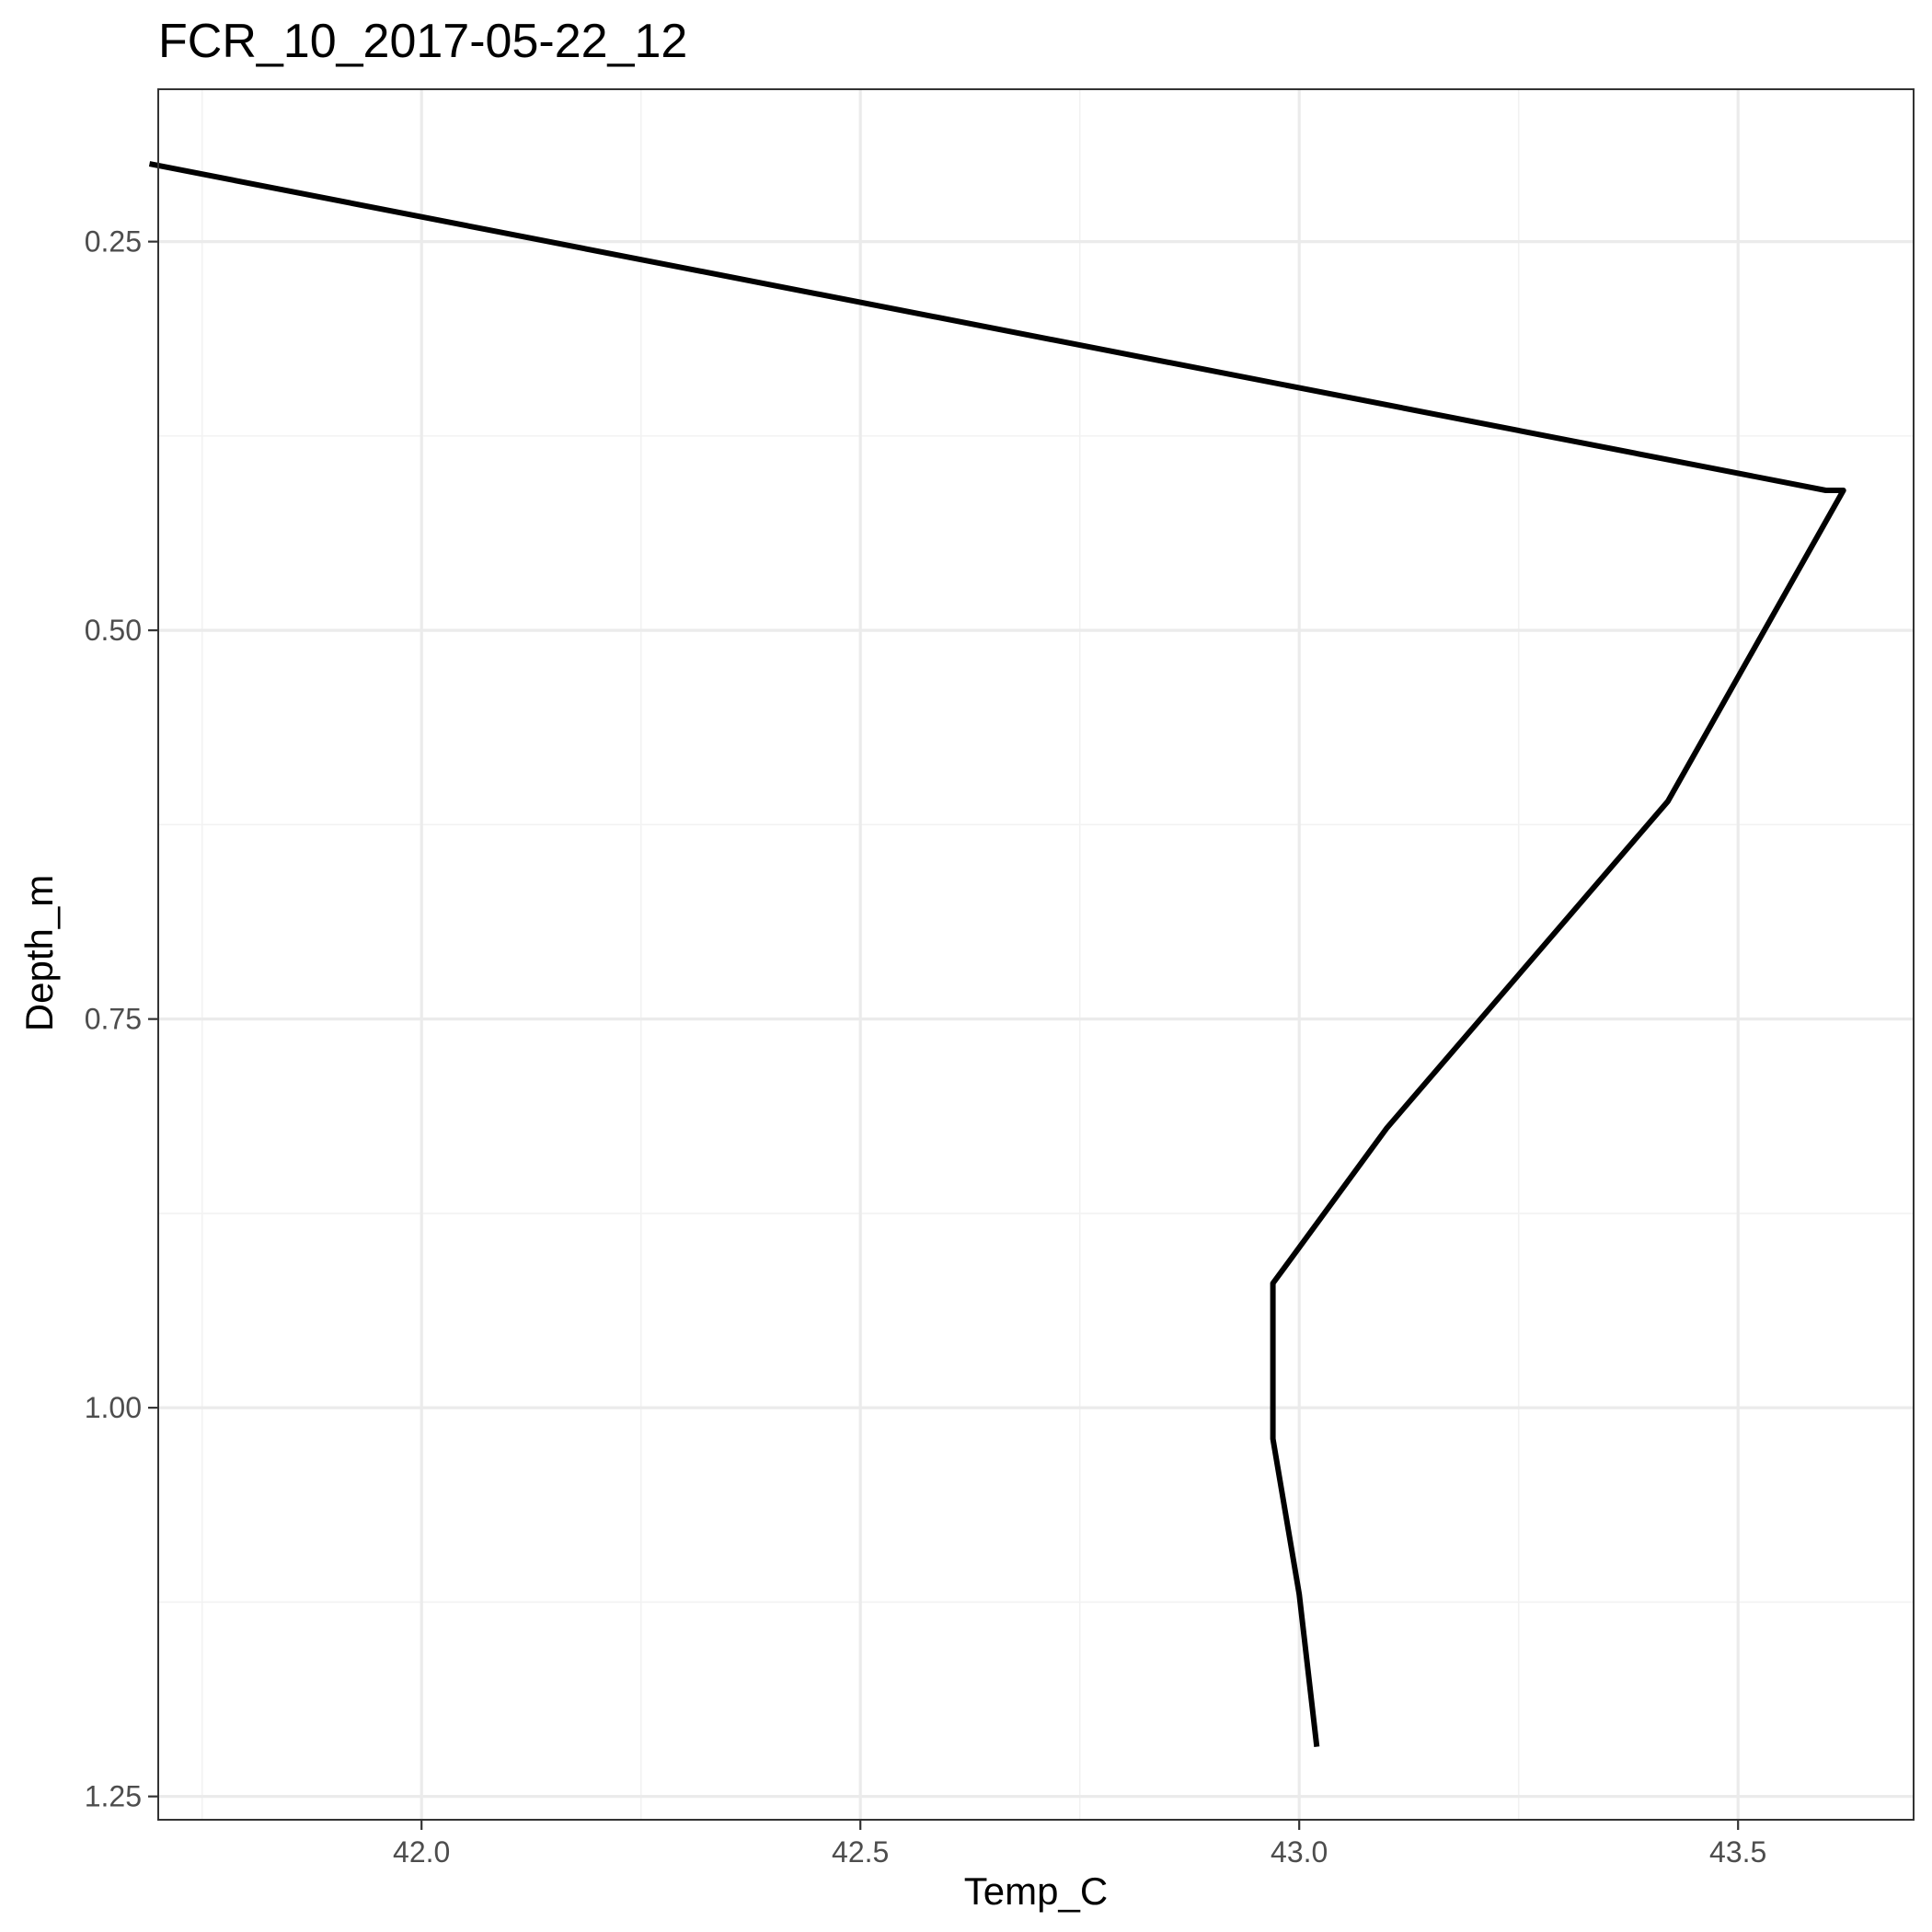 Image resolution: width=1932 pixels, height=1932 pixels. I want to click on x-tick-label: 42.5, so click(860, 1852).